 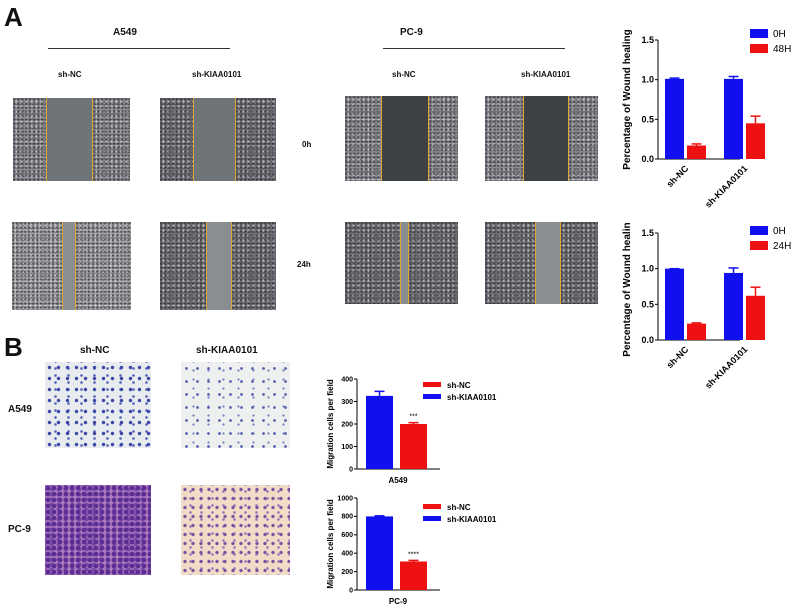 What do you see at coordinates (98, 405) in the screenshot?
I see `transwell-image-a549-shnc` at bounding box center [98, 405].